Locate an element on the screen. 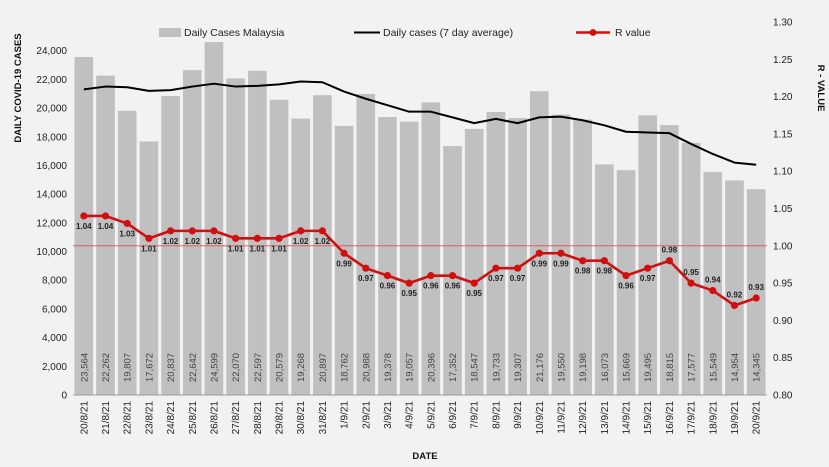 The image size is (829, 467). y-left-tick-label: 16,000 is located at coordinates (51, 166).